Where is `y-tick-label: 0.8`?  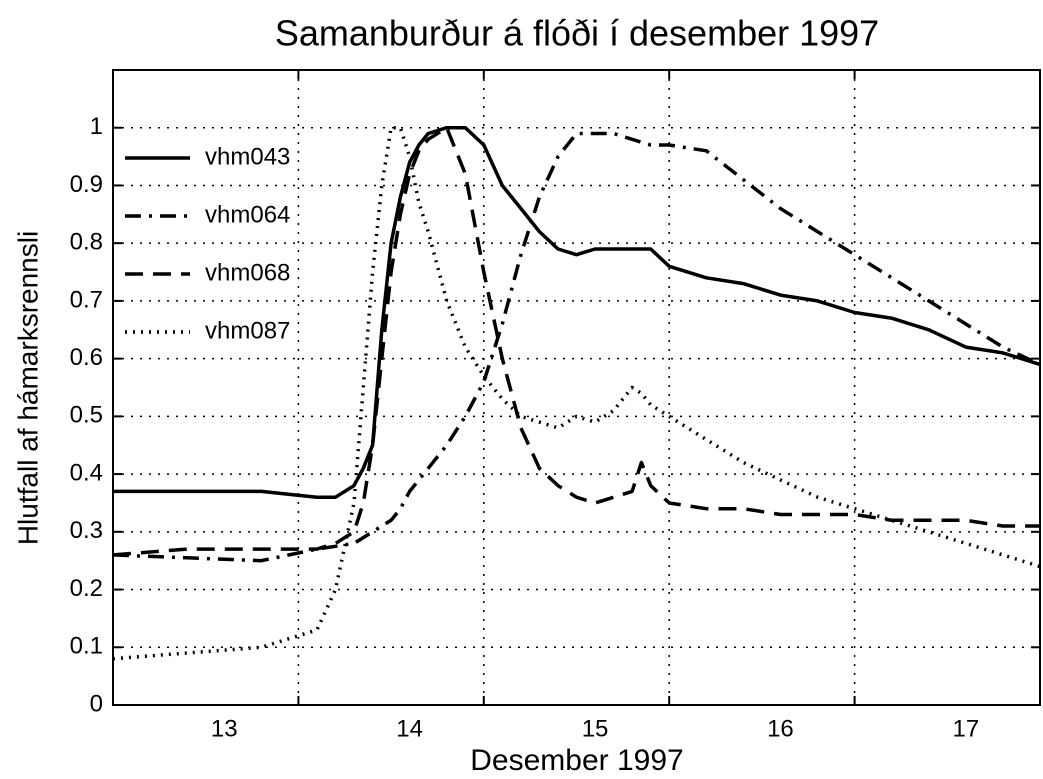 y-tick-label: 0.8 is located at coordinates (86, 242).